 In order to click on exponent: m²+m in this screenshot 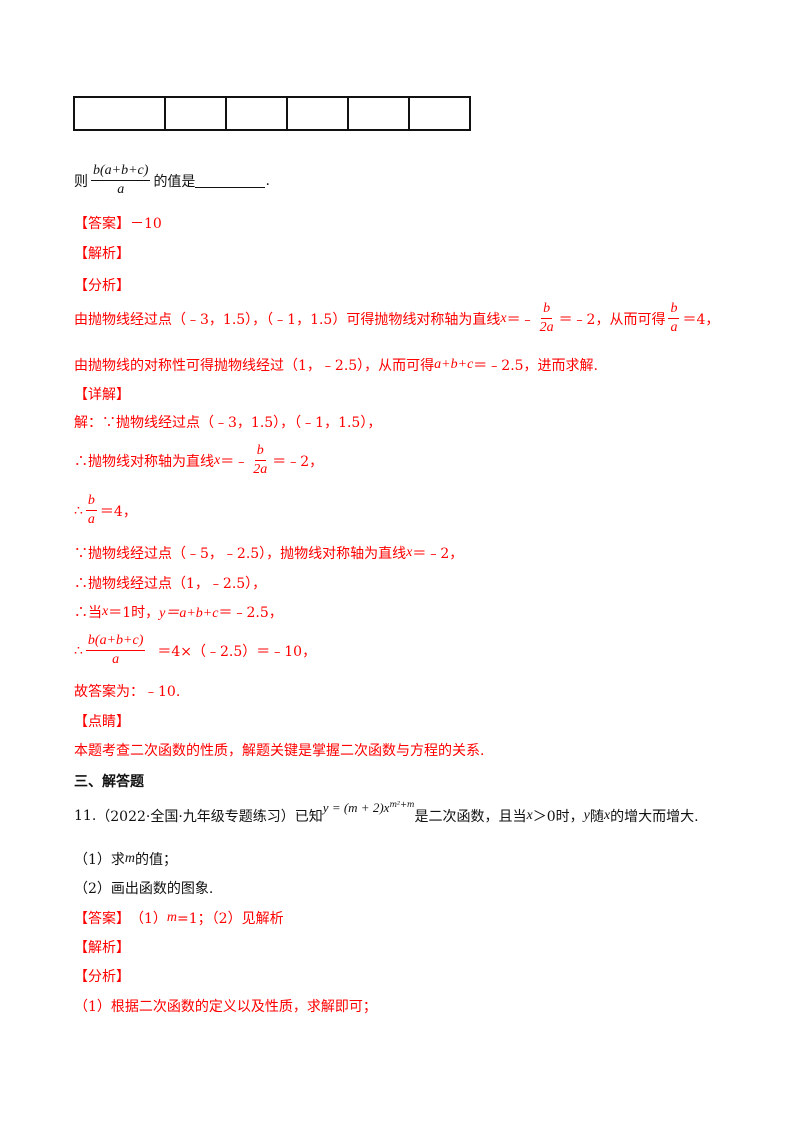, I will do `click(402, 804)`.